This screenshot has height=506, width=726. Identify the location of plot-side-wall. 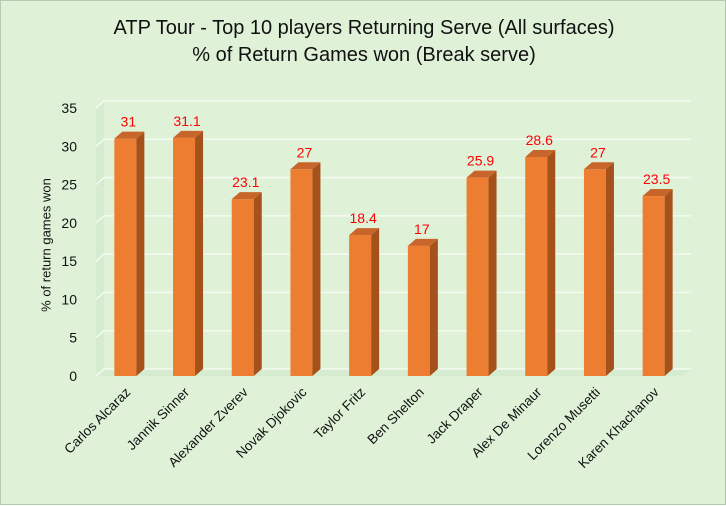
(100, 238).